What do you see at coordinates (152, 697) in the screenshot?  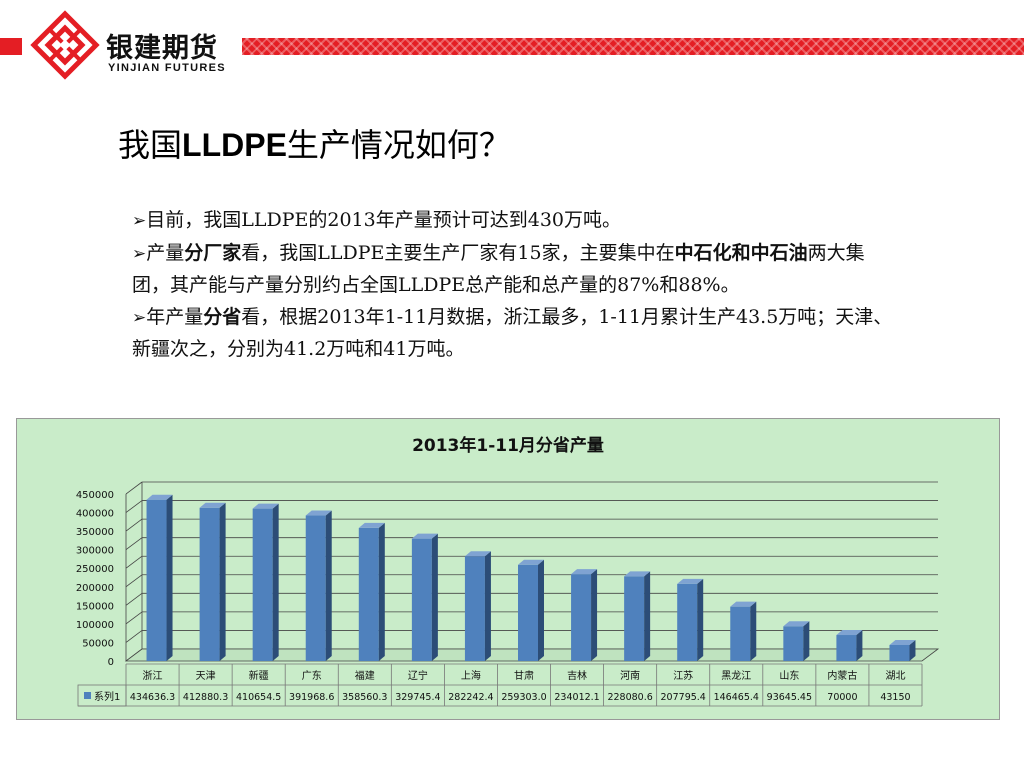 I see `data-value-label: 434636.3` at bounding box center [152, 697].